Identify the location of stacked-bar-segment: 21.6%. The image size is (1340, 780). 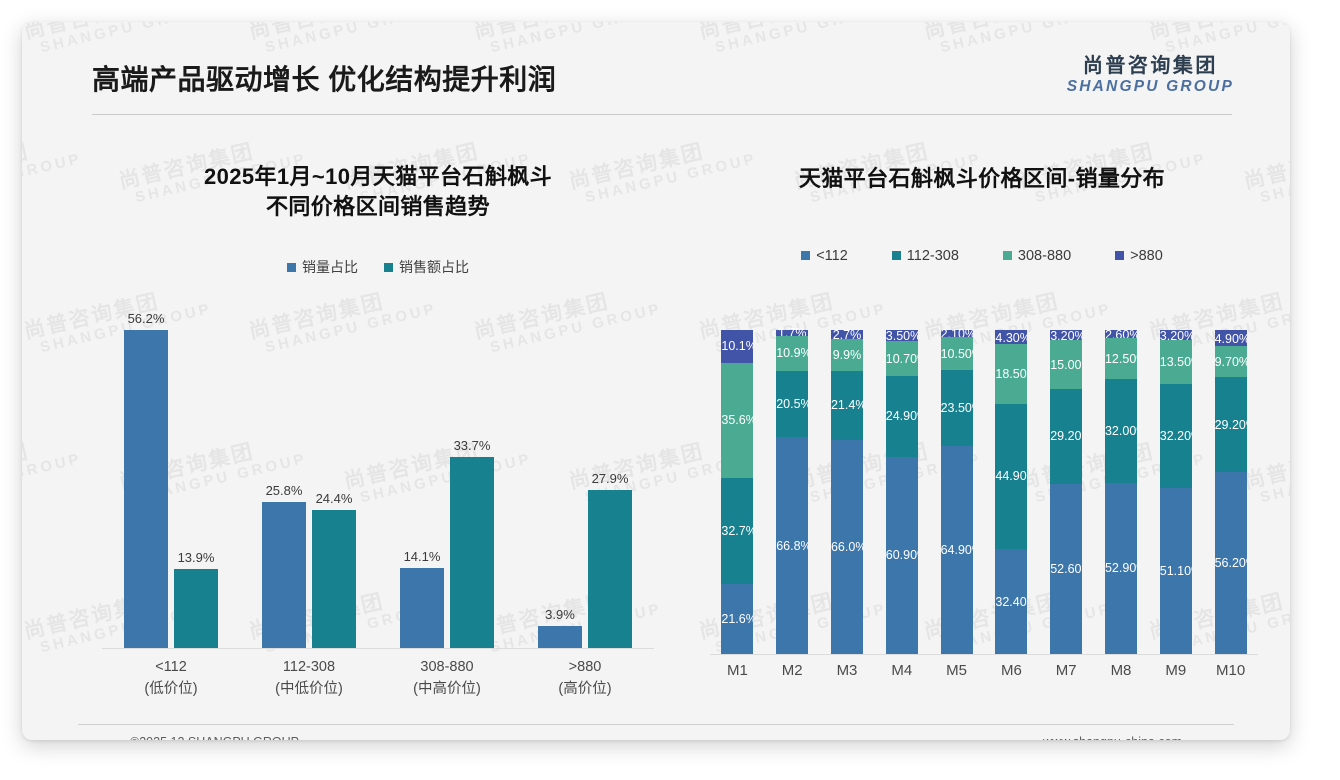
(737, 619).